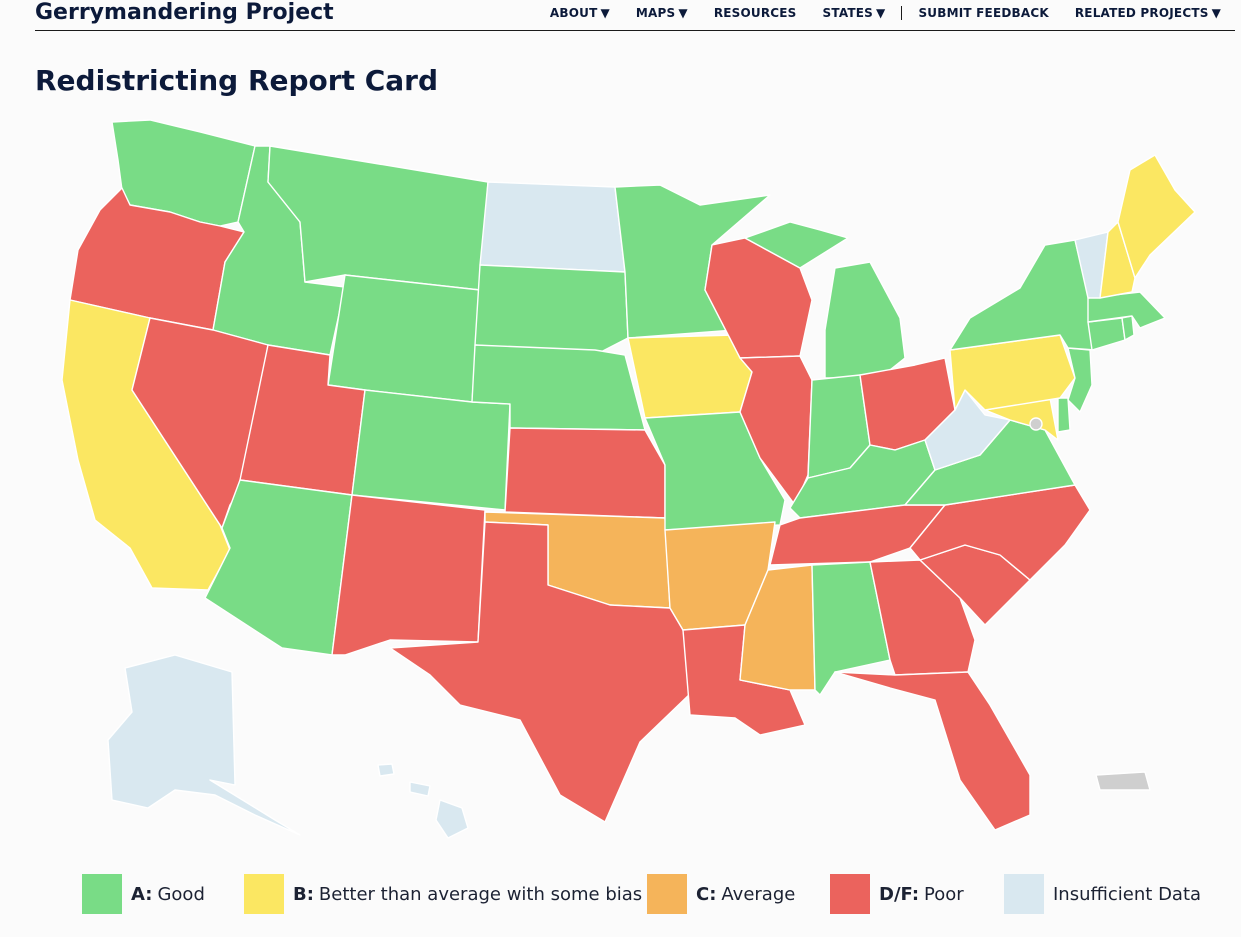  What do you see at coordinates (1064, 415) in the screenshot?
I see `state-de` at bounding box center [1064, 415].